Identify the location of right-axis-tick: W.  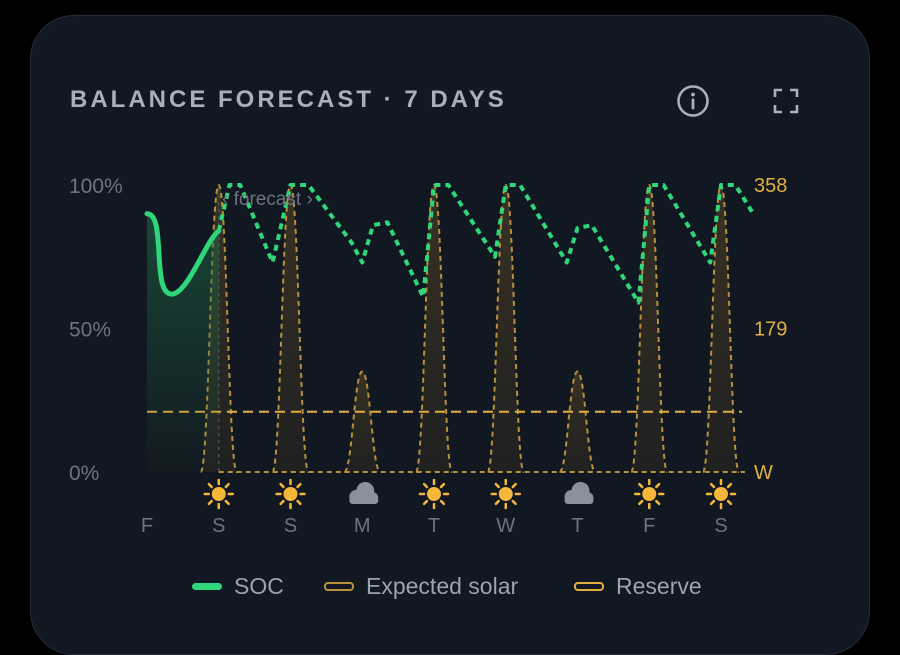
(763, 473).